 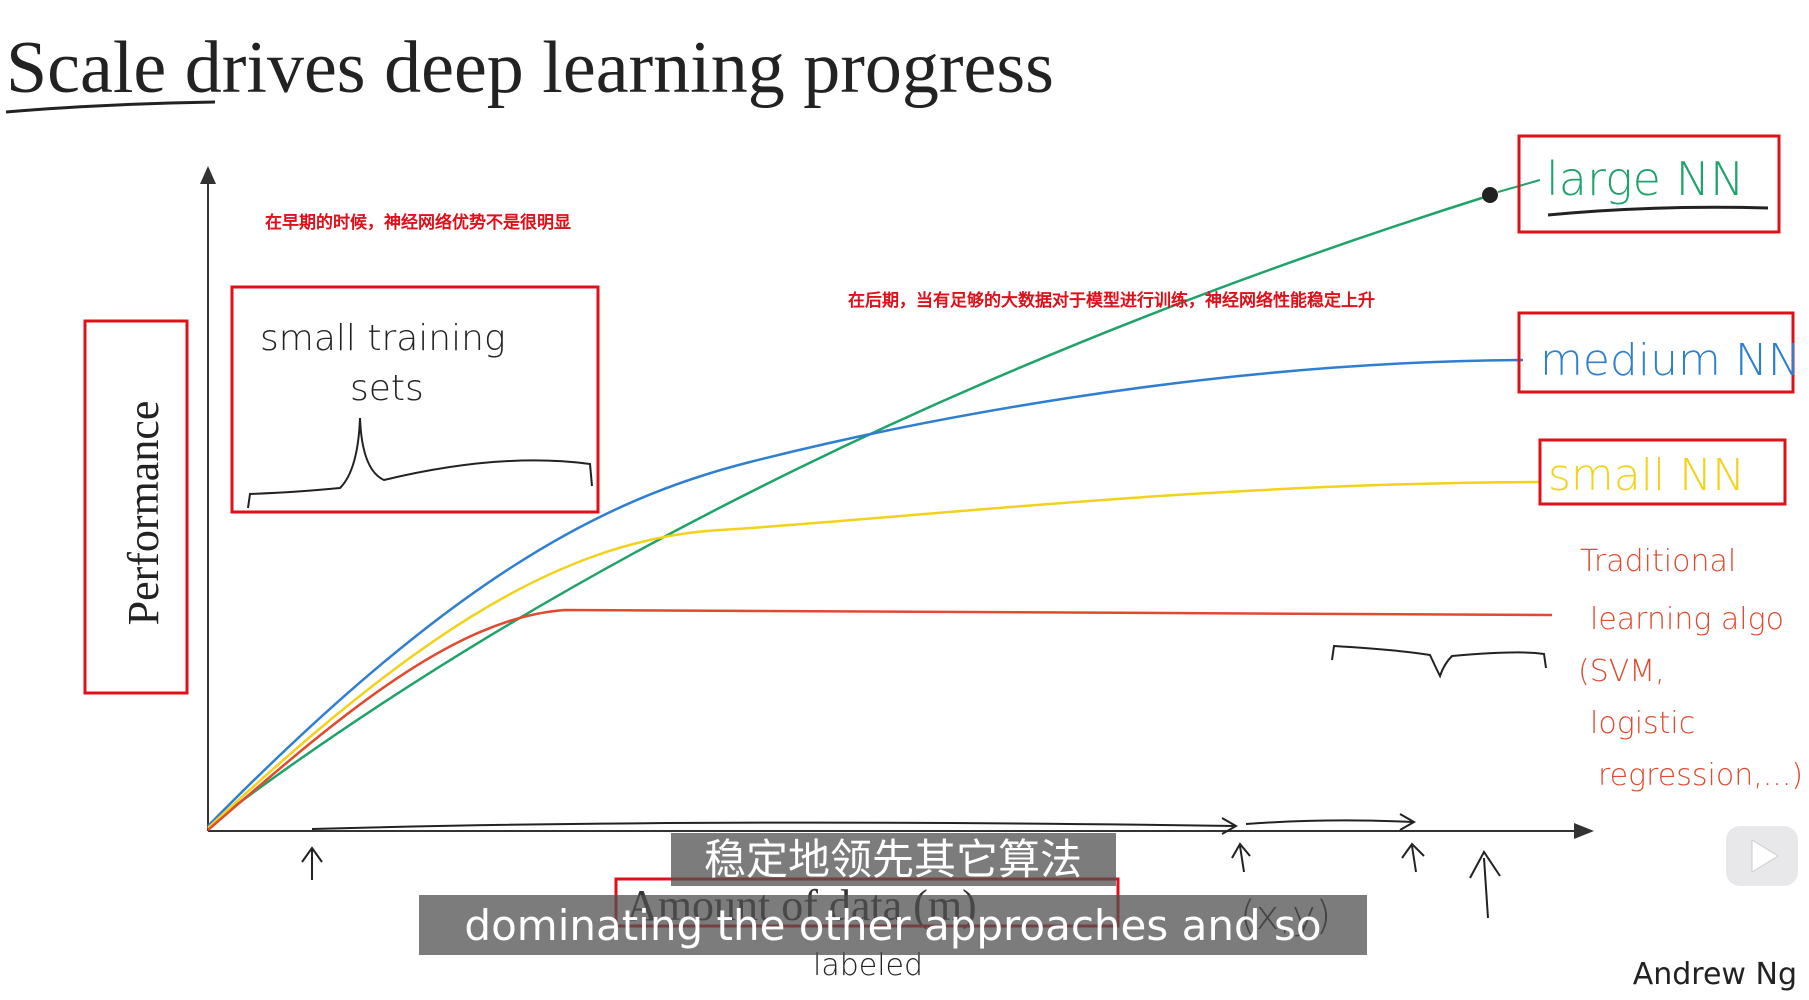 What do you see at coordinates (110, 107) in the screenshot?
I see `title-underline` at bounding box center [110, 107].